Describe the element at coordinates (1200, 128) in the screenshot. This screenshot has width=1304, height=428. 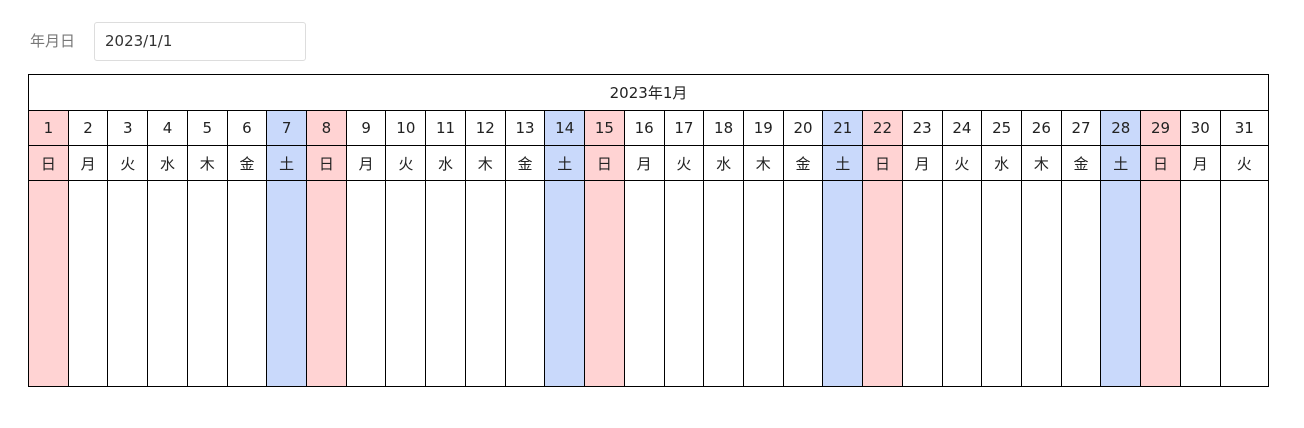
I see `day-cell: 30` at that location.